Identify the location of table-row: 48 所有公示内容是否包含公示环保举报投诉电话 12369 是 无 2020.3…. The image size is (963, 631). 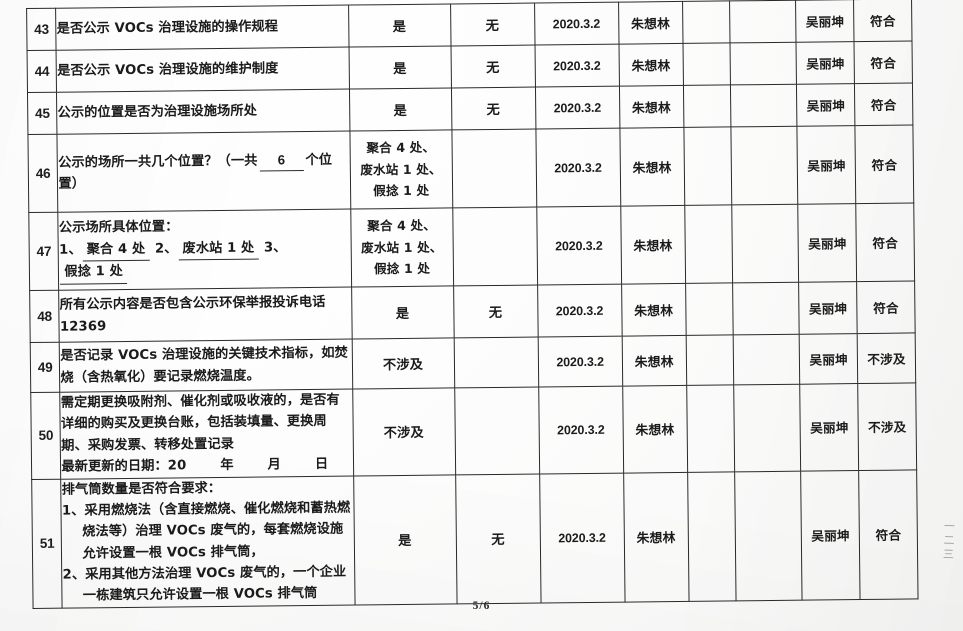
(472, 311).